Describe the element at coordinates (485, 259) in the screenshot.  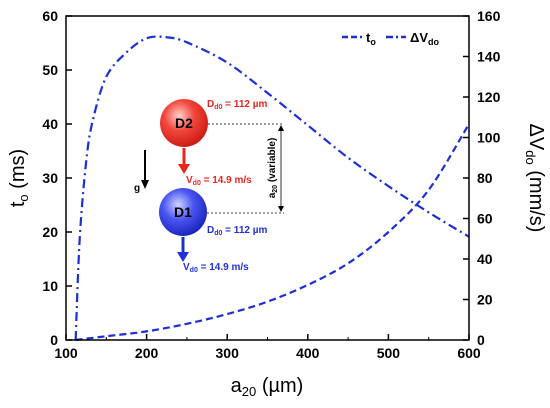
I see `y-right-tick-label-40: 40` at that location.